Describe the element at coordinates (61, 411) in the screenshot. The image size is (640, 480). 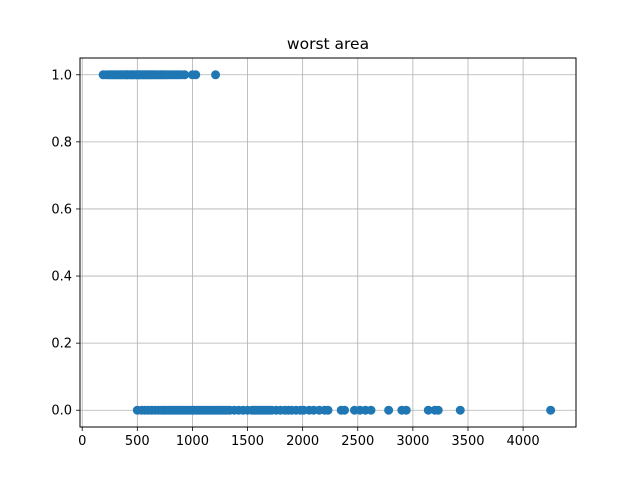
I see `y-tick-label: 0.0` at that location.